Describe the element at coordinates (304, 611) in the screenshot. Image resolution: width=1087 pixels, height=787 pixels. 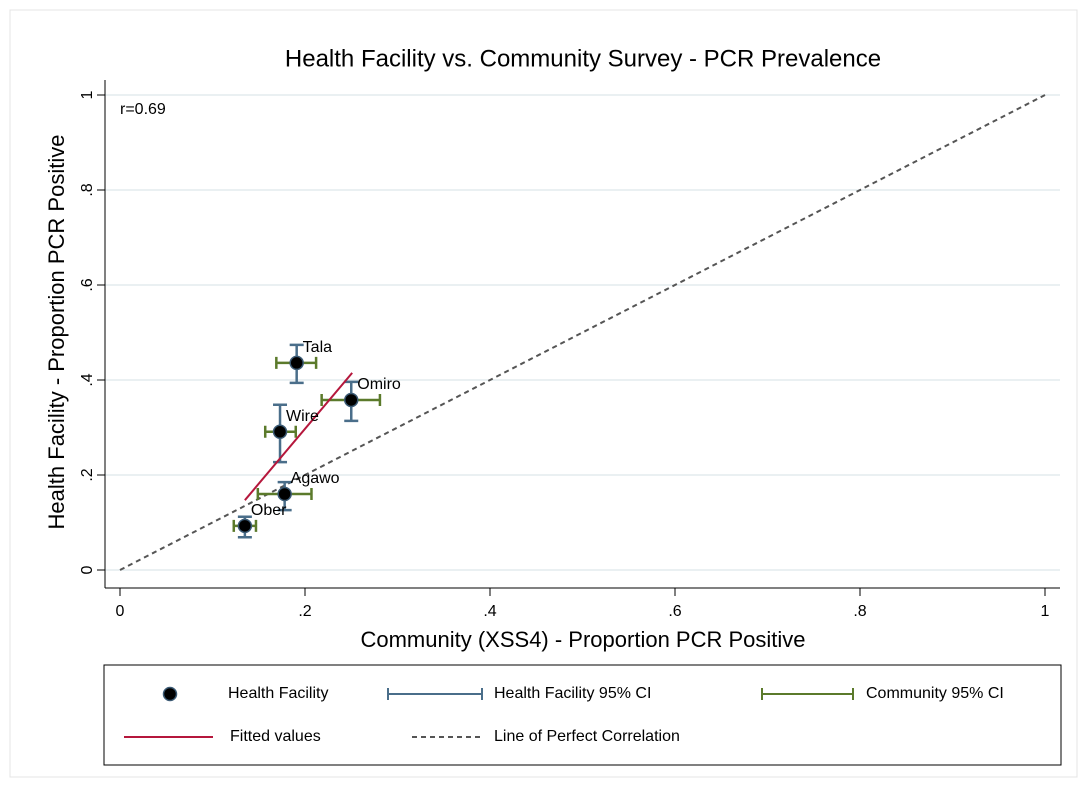
I see `x-tick-label: .2` at that location.